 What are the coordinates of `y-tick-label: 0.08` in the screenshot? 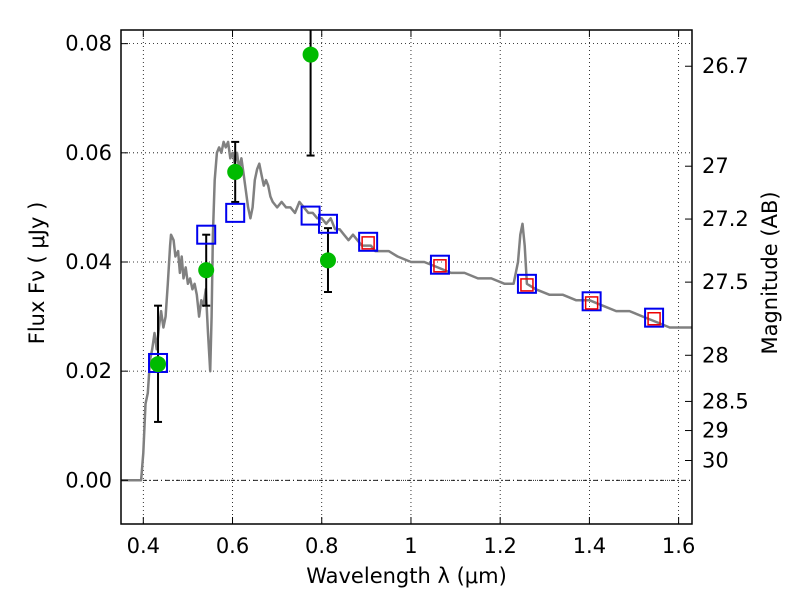 It's located at (88, 44).